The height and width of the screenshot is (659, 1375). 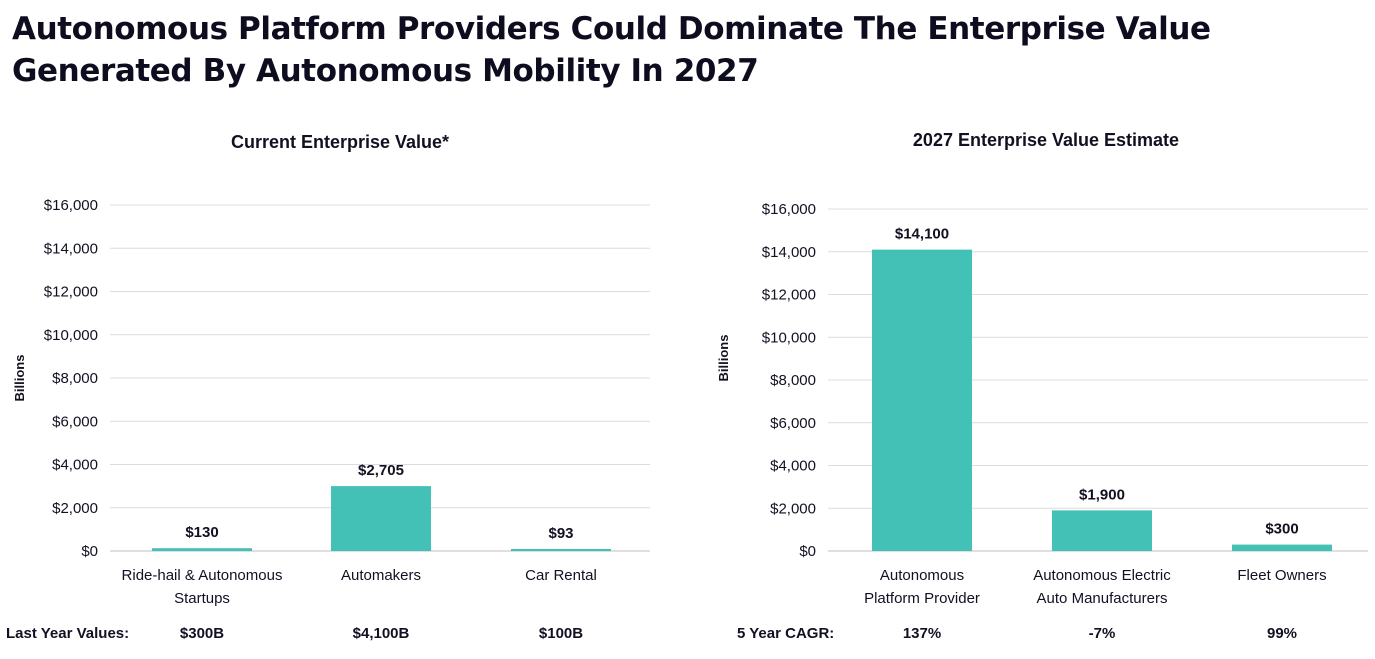 I want to click on data-label: $2,705, so click(x=381, y=470).